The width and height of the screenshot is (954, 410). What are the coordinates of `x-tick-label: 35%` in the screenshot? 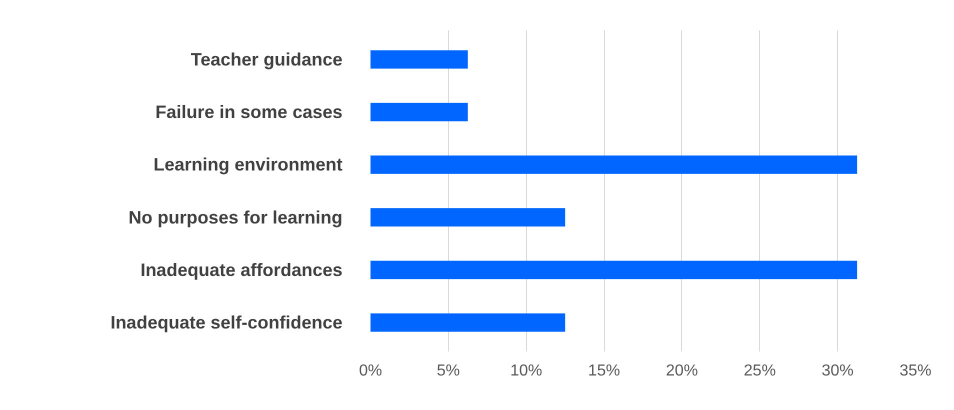 It's located at (915, 371).